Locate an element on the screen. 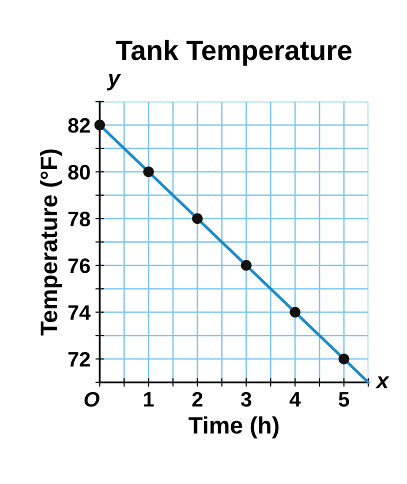 Image resolution: width=407 pixels, height=484 pixels. y-tick-label: 78 is located at coordinates (79, 219).